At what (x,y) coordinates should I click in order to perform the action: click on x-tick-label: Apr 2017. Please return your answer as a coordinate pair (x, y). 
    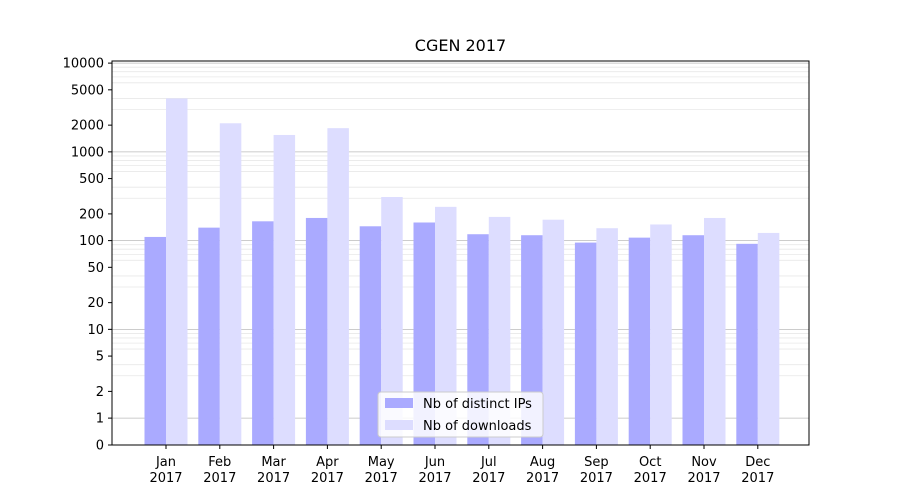
    Looking at the image, I should click on (327, 470).